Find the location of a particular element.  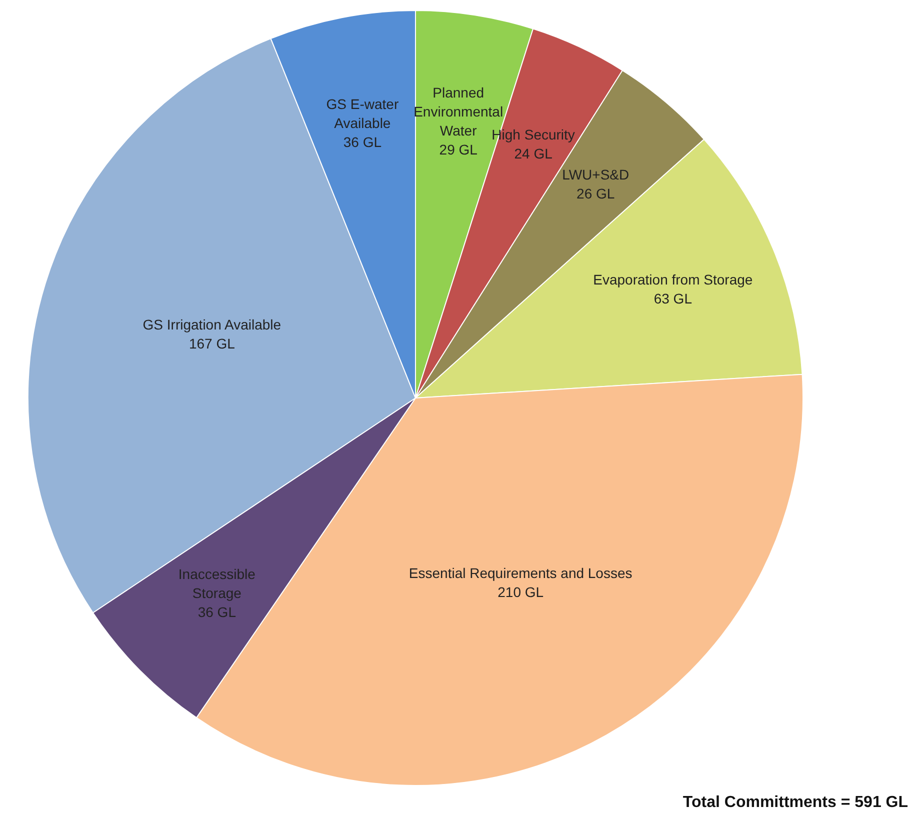

slice-label: LWU+S&D is located at coordinates (596, 174).